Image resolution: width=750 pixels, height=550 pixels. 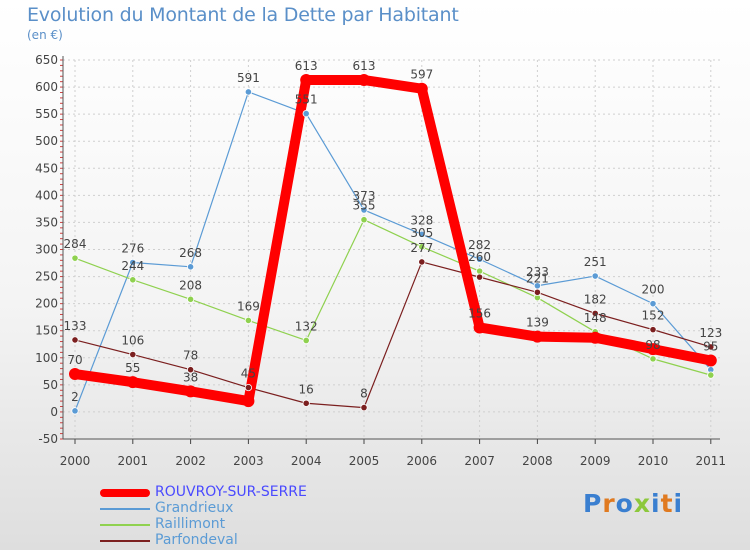 What do you see at coordinates (48, 439) in the screenshot?
I see `y-tick-label: -50` at bounding box center [48, 439].